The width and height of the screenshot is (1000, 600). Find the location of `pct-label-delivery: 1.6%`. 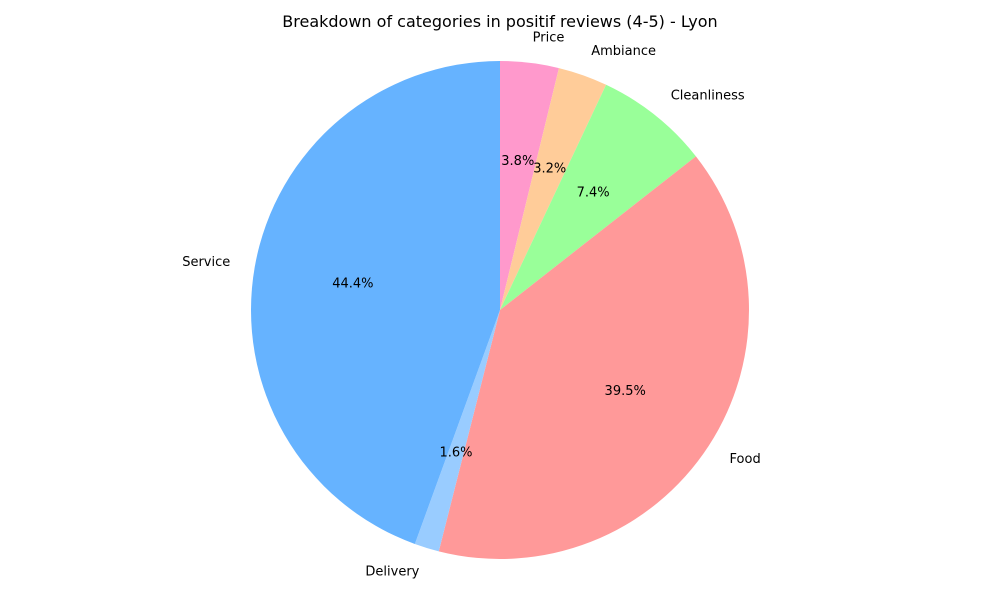

pct-label-delivery: 1.6% is located at coordinates (456, 452).